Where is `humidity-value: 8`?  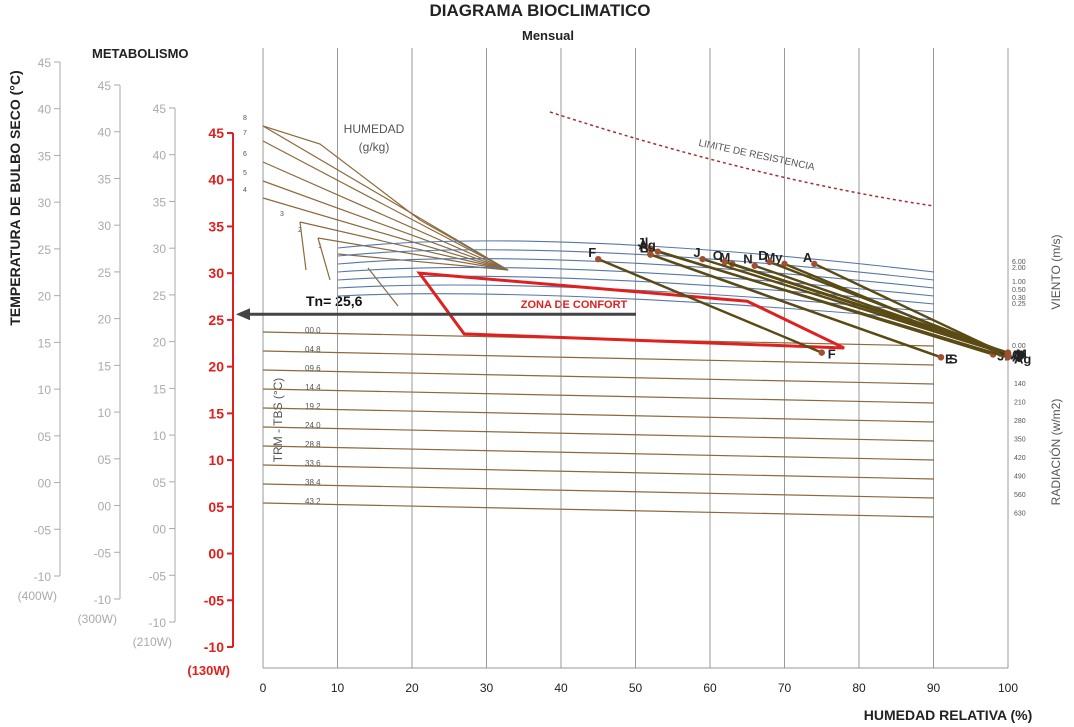
humidity-value: 8 is located at coordinates (245, 118).